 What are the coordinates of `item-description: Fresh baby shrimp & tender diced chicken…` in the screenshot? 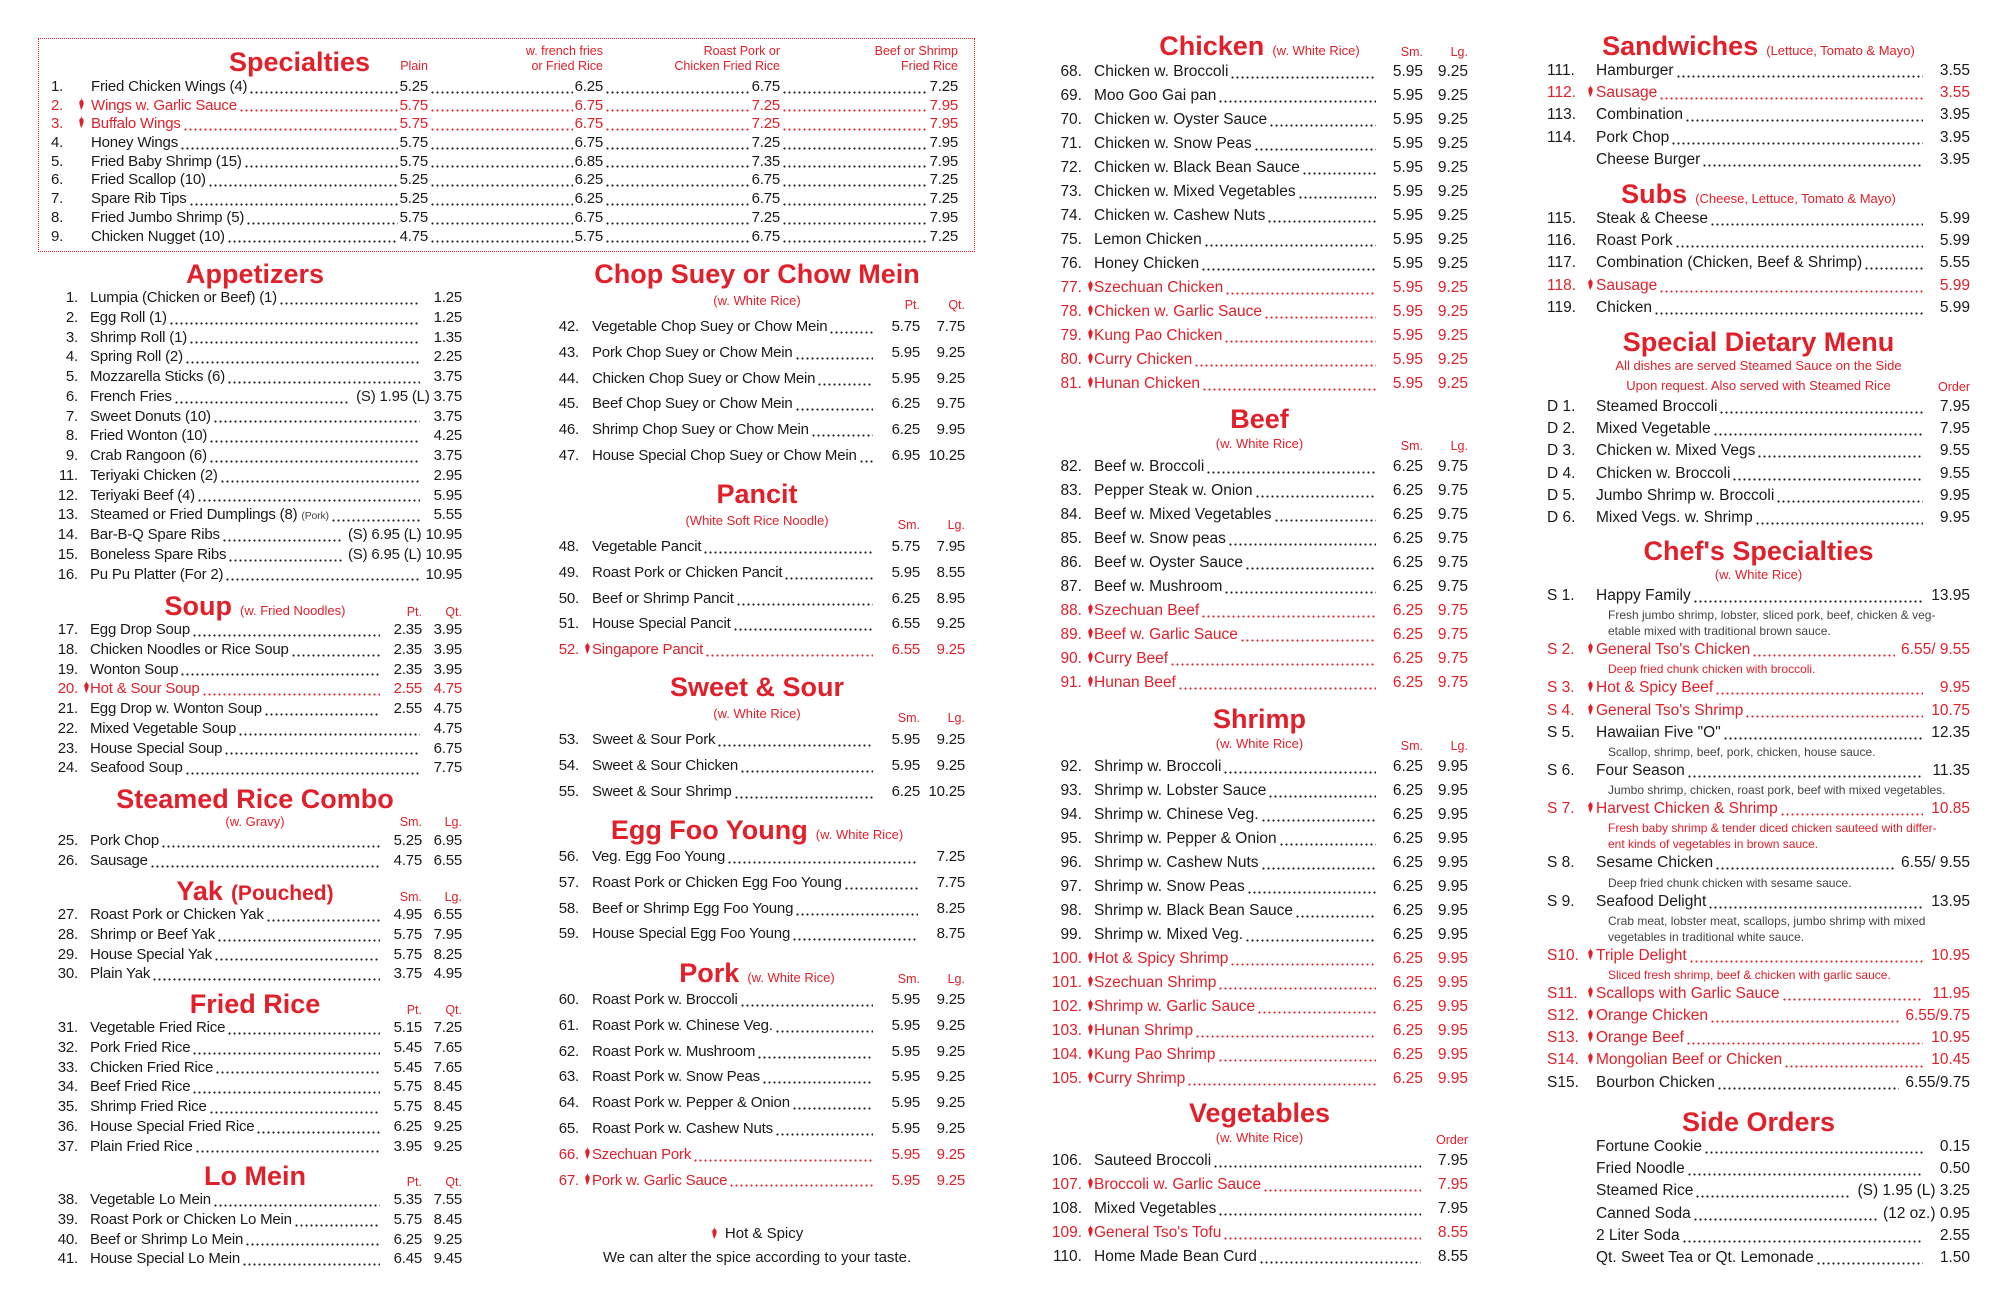 It's located at (1772, 828).